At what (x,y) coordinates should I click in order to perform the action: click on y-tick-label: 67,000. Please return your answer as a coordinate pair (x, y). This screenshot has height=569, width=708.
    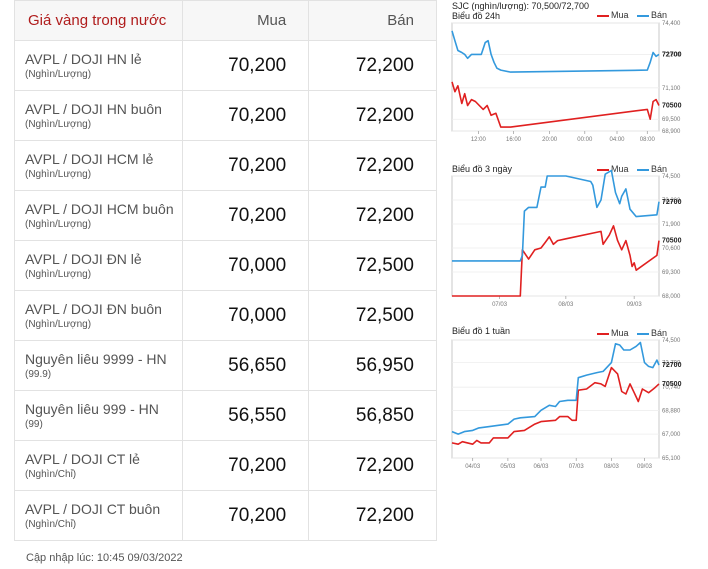
    Looking at the image, I should click on (671, 435).